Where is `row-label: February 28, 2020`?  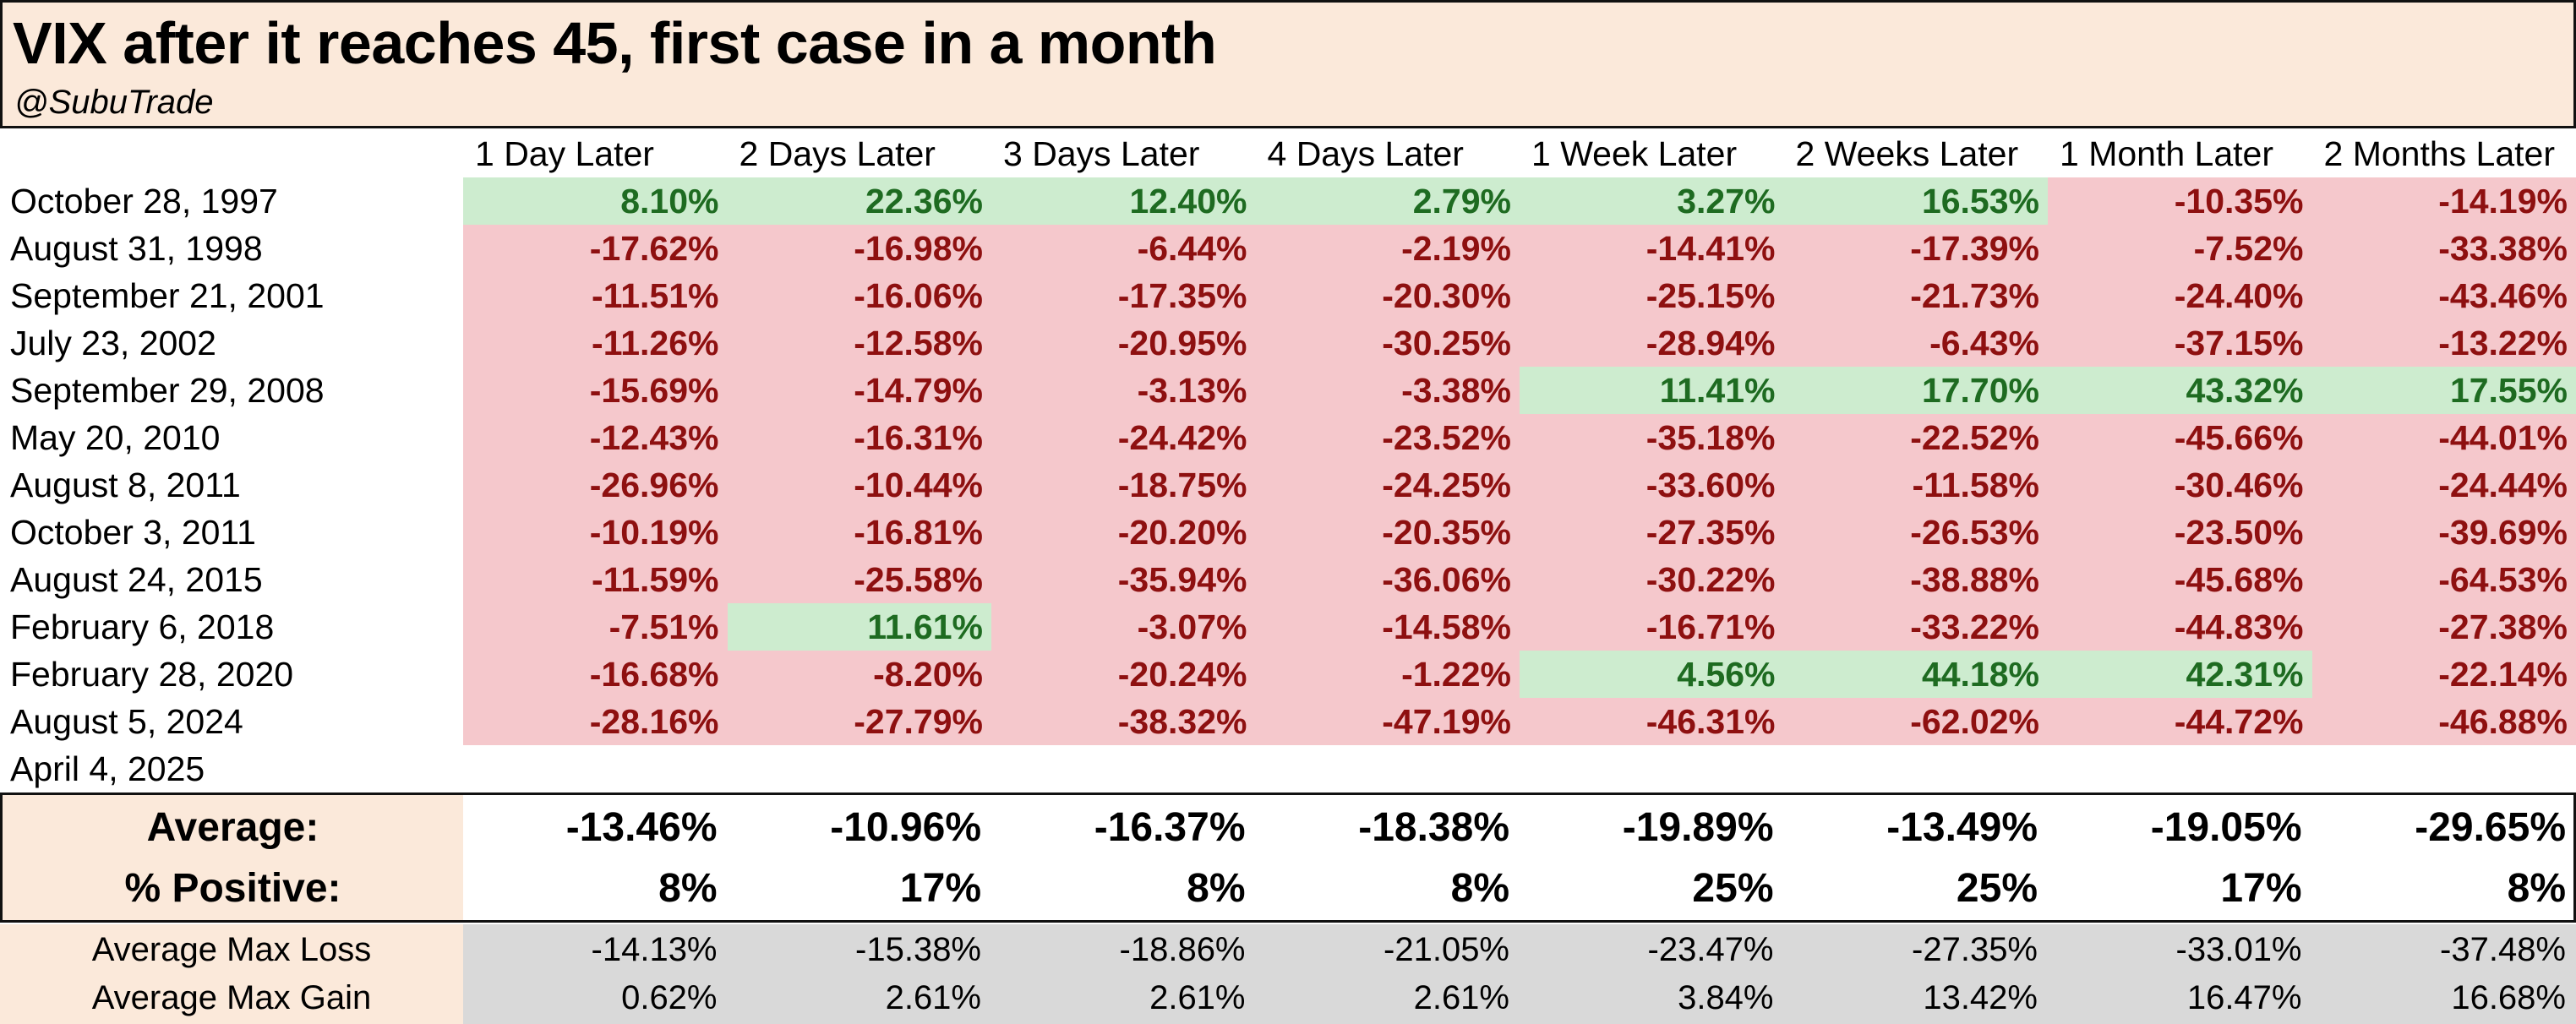
row-label: February 28, 2020 is located at coordinates (152, 674).